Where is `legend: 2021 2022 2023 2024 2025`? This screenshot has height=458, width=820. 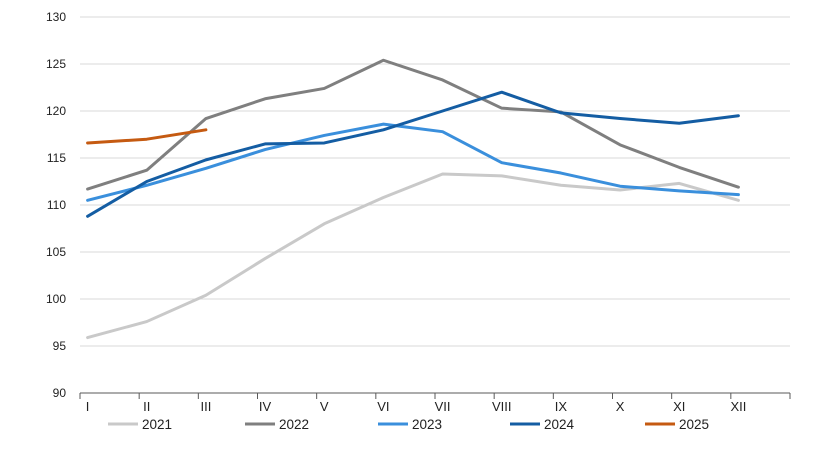 legend: 2021 2022 2023 2024 2025 is located at coordinates (408, 424).